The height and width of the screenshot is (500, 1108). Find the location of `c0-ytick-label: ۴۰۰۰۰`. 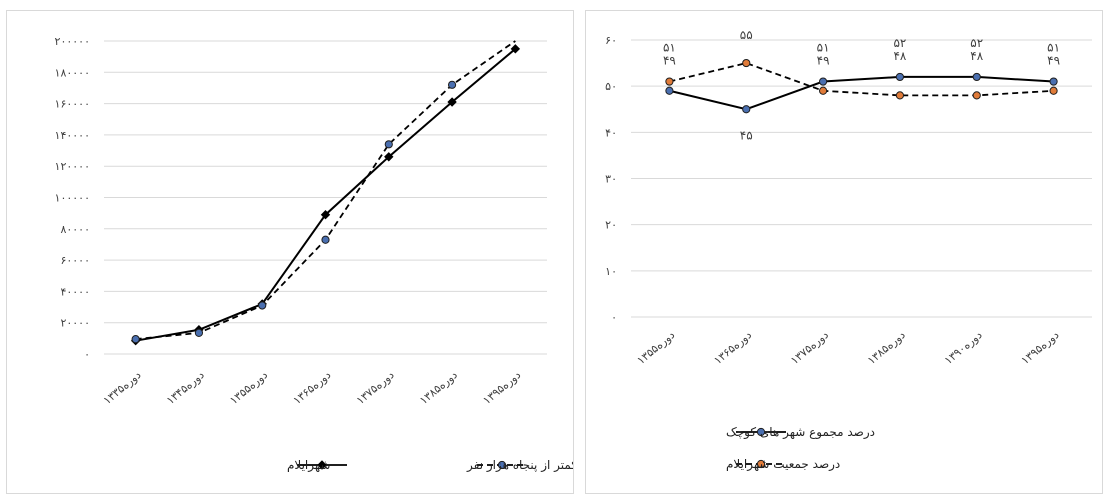

c0-ytick-label: ۴۰۰۰۰ is located at coordinates (75, 291).